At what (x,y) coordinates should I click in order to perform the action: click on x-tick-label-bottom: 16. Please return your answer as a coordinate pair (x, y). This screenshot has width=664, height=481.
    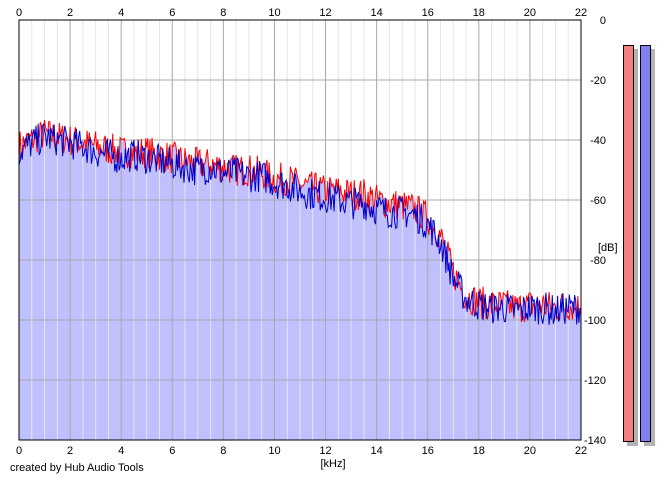
    Looking at the image, I should click on (428, 451).